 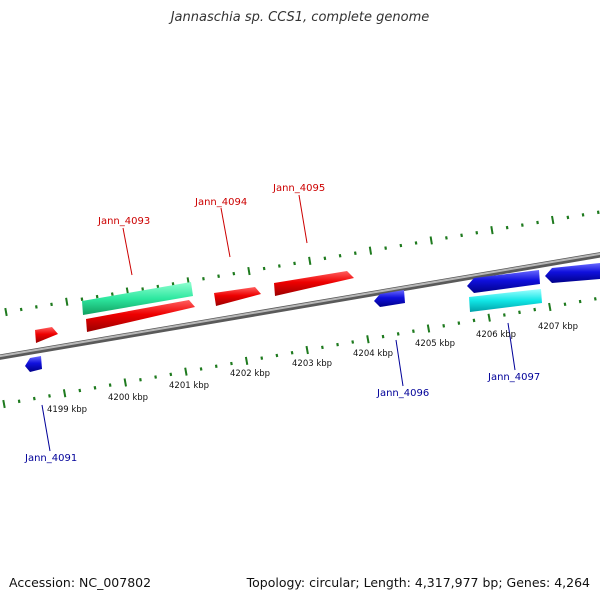 I want to click on tick-label-4200: 4200 kbp, so click(x=128, y=398).